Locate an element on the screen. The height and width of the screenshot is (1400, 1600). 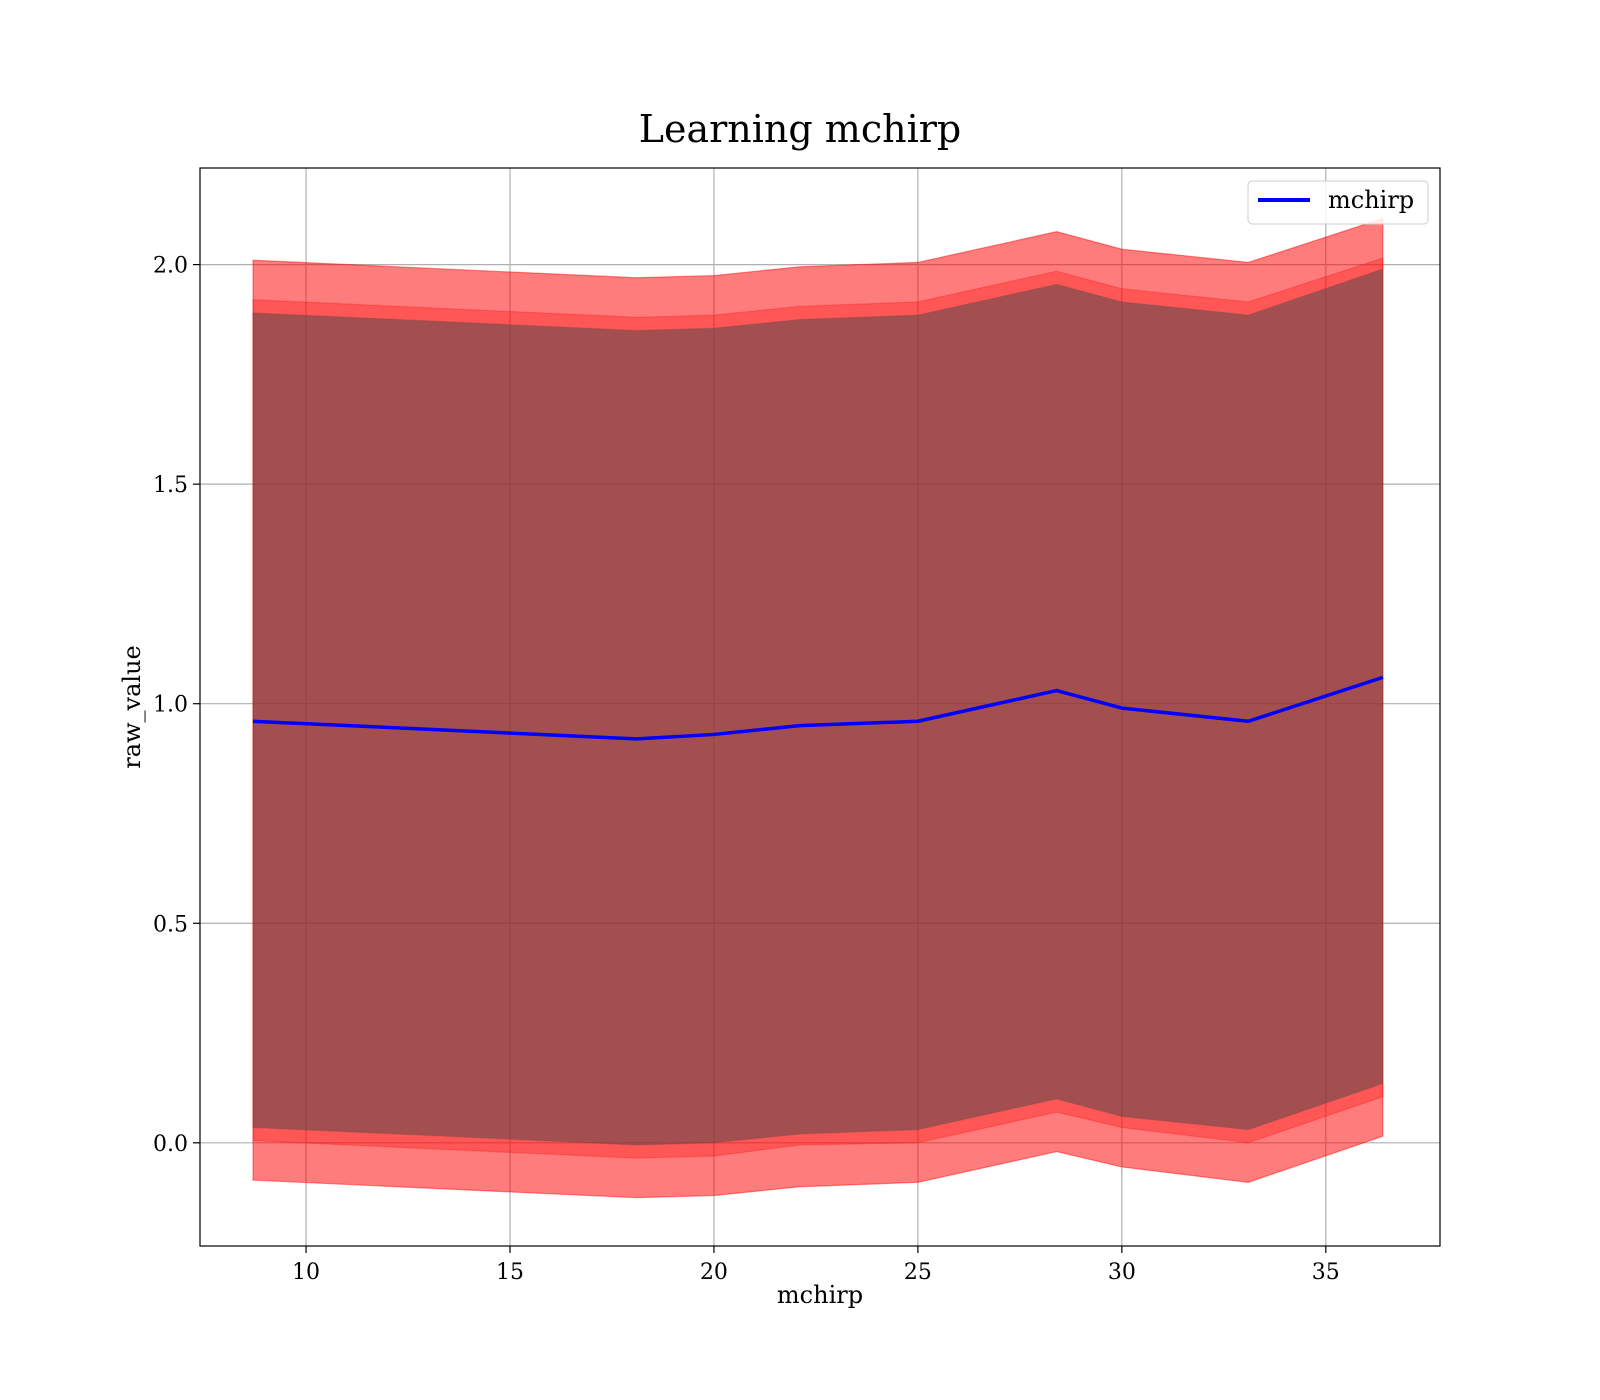
y-tick-label: 1.0 is located at coordinates (170, 705).